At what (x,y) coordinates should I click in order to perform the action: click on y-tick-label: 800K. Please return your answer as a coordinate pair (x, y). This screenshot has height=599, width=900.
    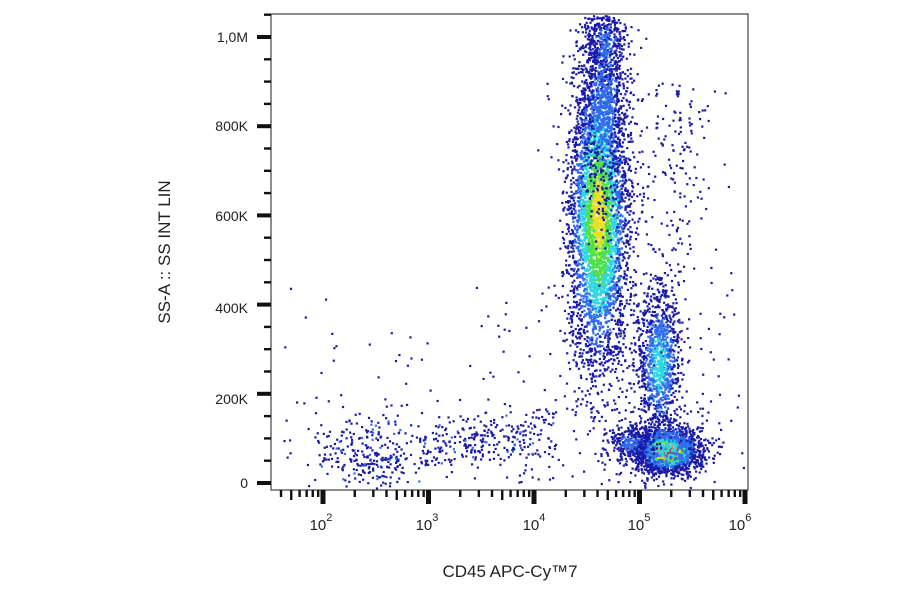
    Looking at the image, I should click on (231, 126).